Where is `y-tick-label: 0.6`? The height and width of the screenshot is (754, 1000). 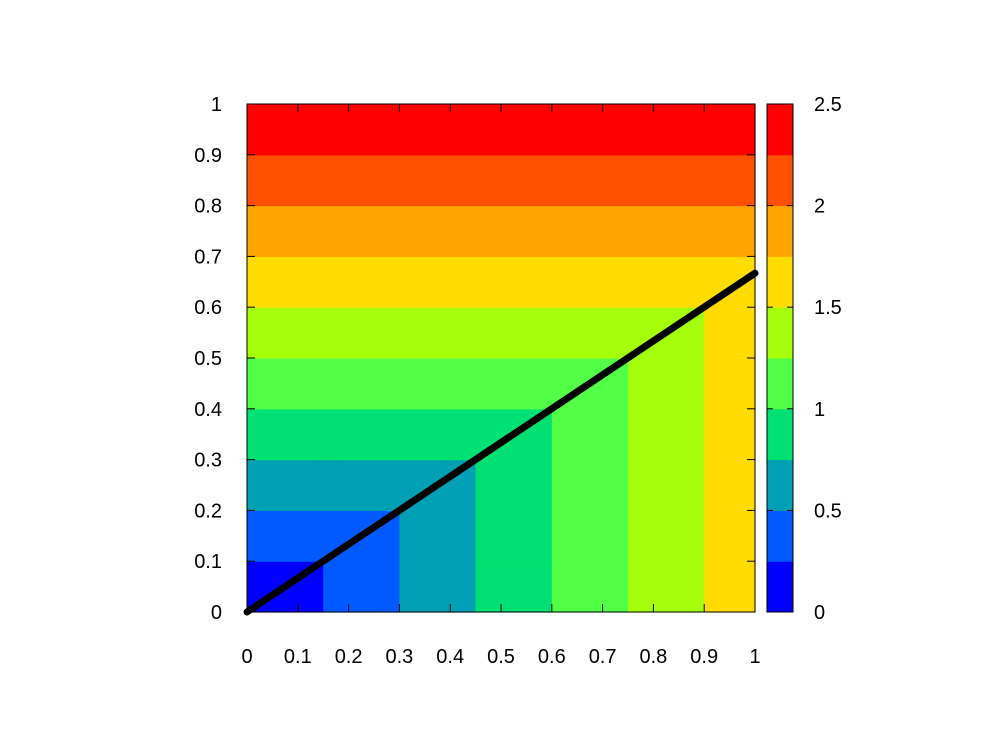
y-tick-label: 0.6 is located at coordinates (208, 308).